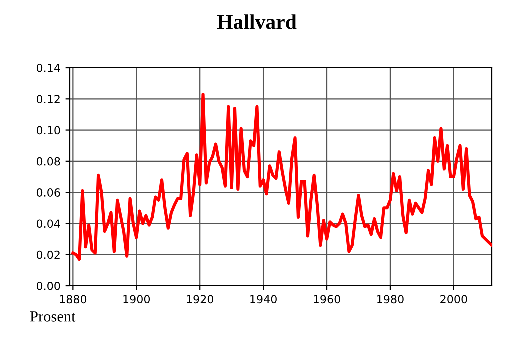  What do you see at coordinates (48, 192) in the screenshot?
I see `y-tick-label: 0.06` at bounding box center [48, 192].